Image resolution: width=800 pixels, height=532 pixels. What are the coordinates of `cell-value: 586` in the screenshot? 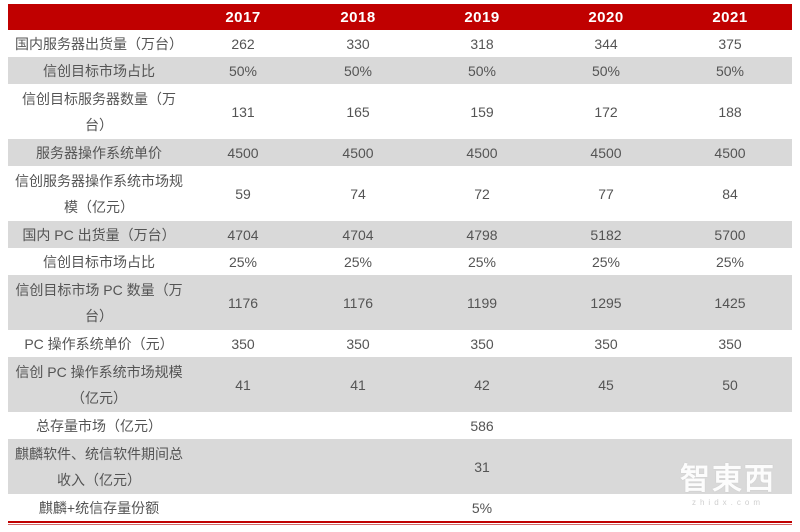 It's located at (482, 425).